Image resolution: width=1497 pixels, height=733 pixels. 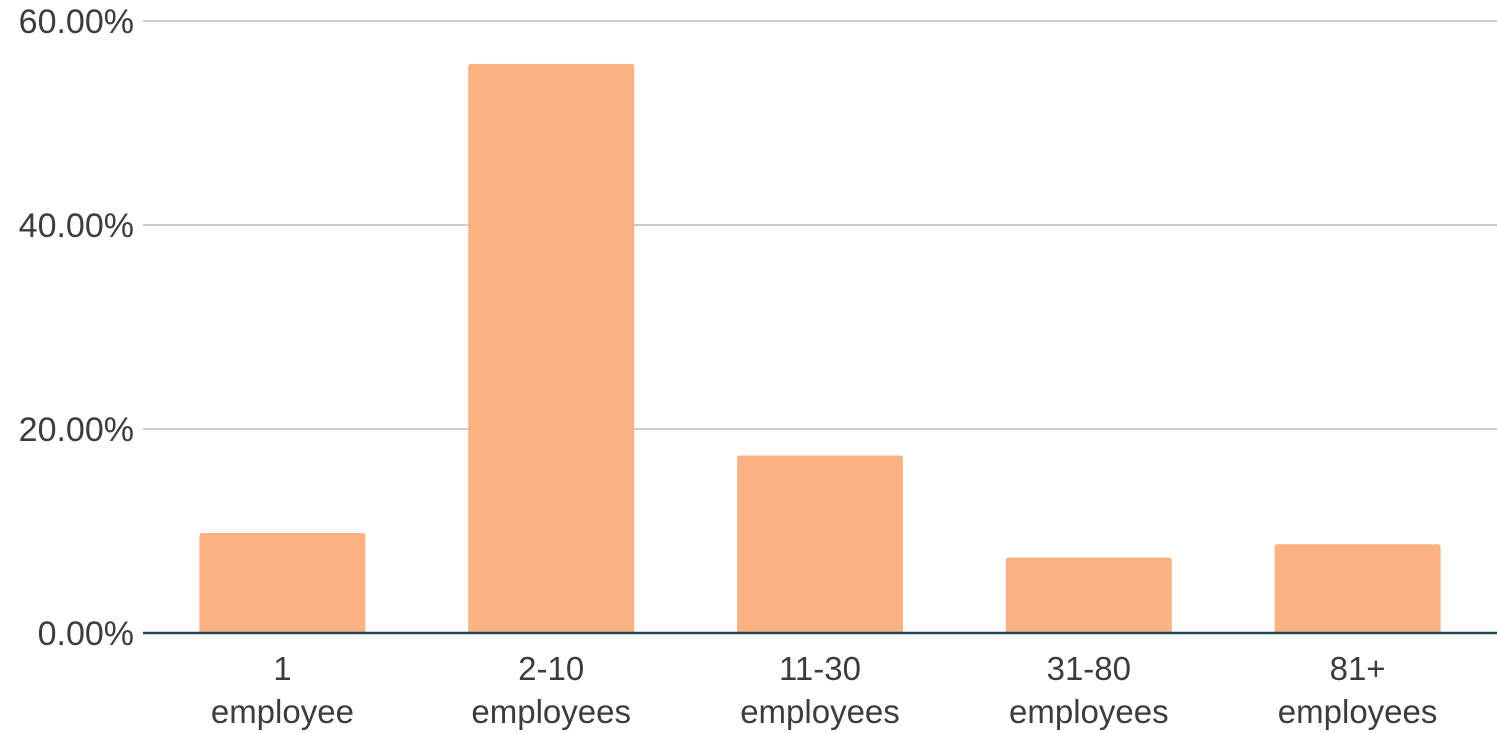 What do you see at coordinates (820, 668) in the screenshot?
I see `x-category-label: 11-30` at bounding box center [820, 668].